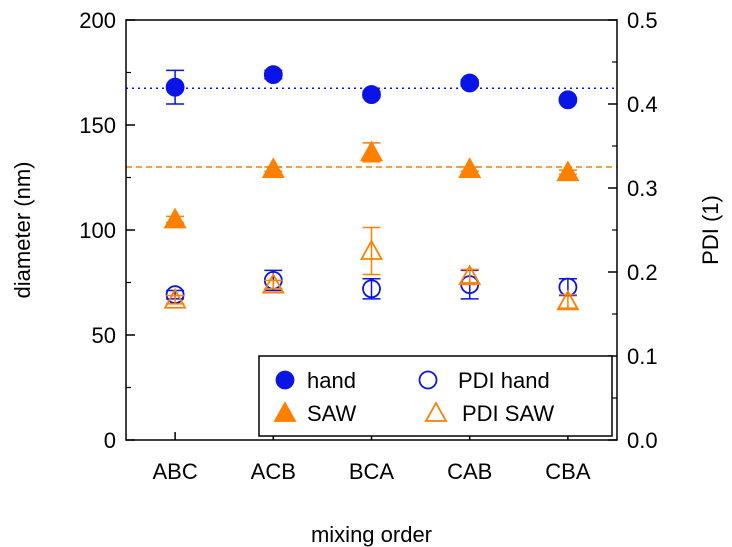 The width and height of the screenshot is (732, 547). What do you see at coordinates (508, 413) in the screenshot?
I see `legend-label: PDI SAW` at bounding box center [508, 413].